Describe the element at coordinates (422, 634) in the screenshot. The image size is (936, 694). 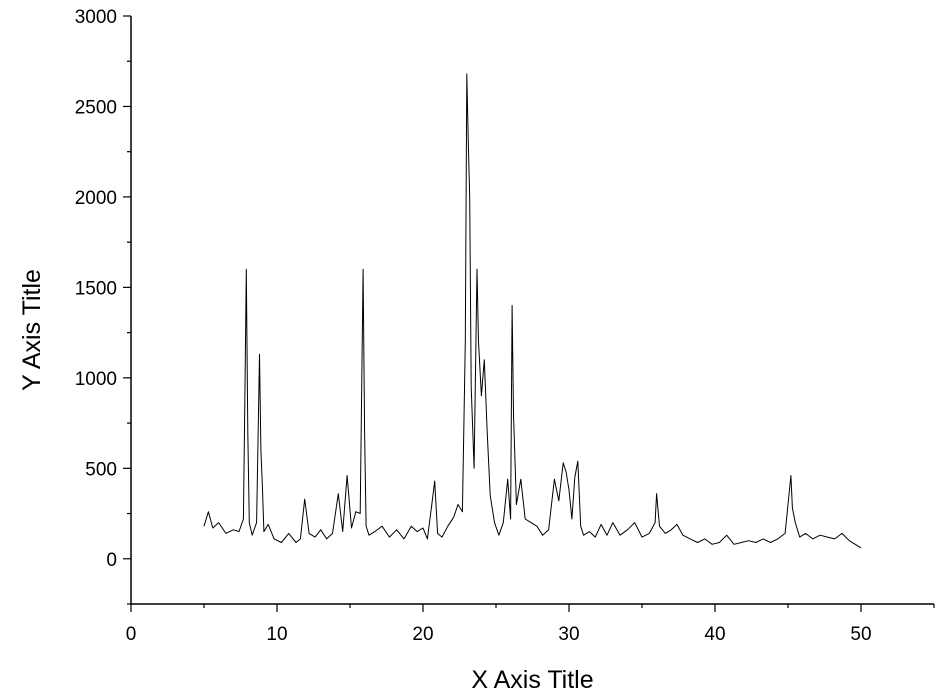
I see `x-tick-label: 20` at that location.